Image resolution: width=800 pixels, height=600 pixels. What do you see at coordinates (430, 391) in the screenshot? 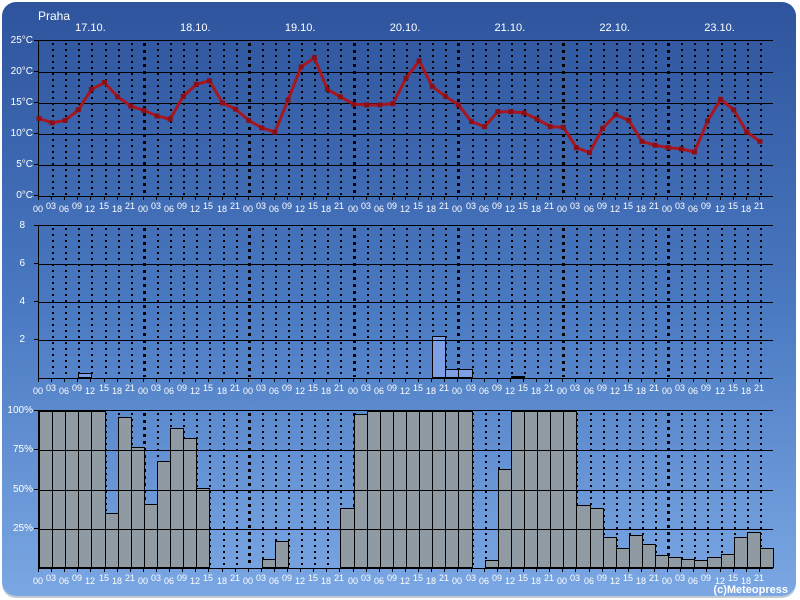
I see `hour-label: 18` at bounding box center [430, 391].